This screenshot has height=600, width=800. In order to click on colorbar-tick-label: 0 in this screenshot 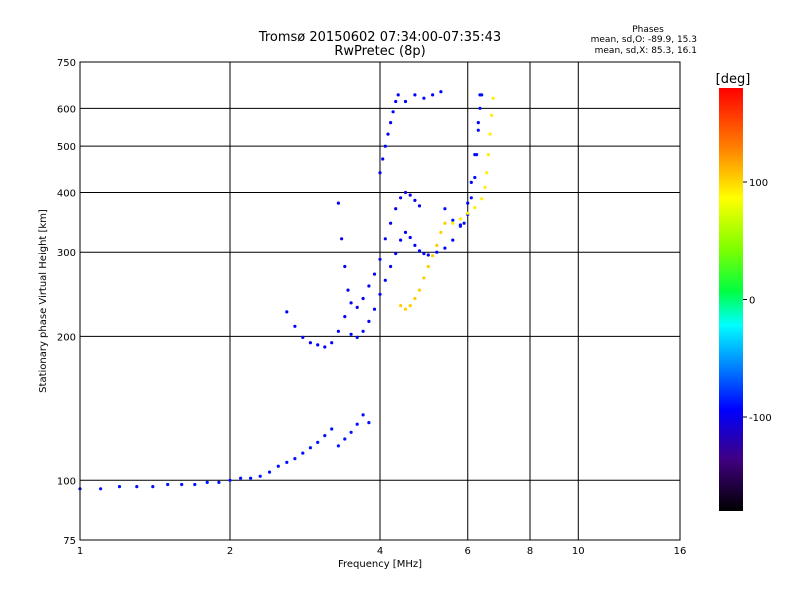, I will do `click(752, 301)`.